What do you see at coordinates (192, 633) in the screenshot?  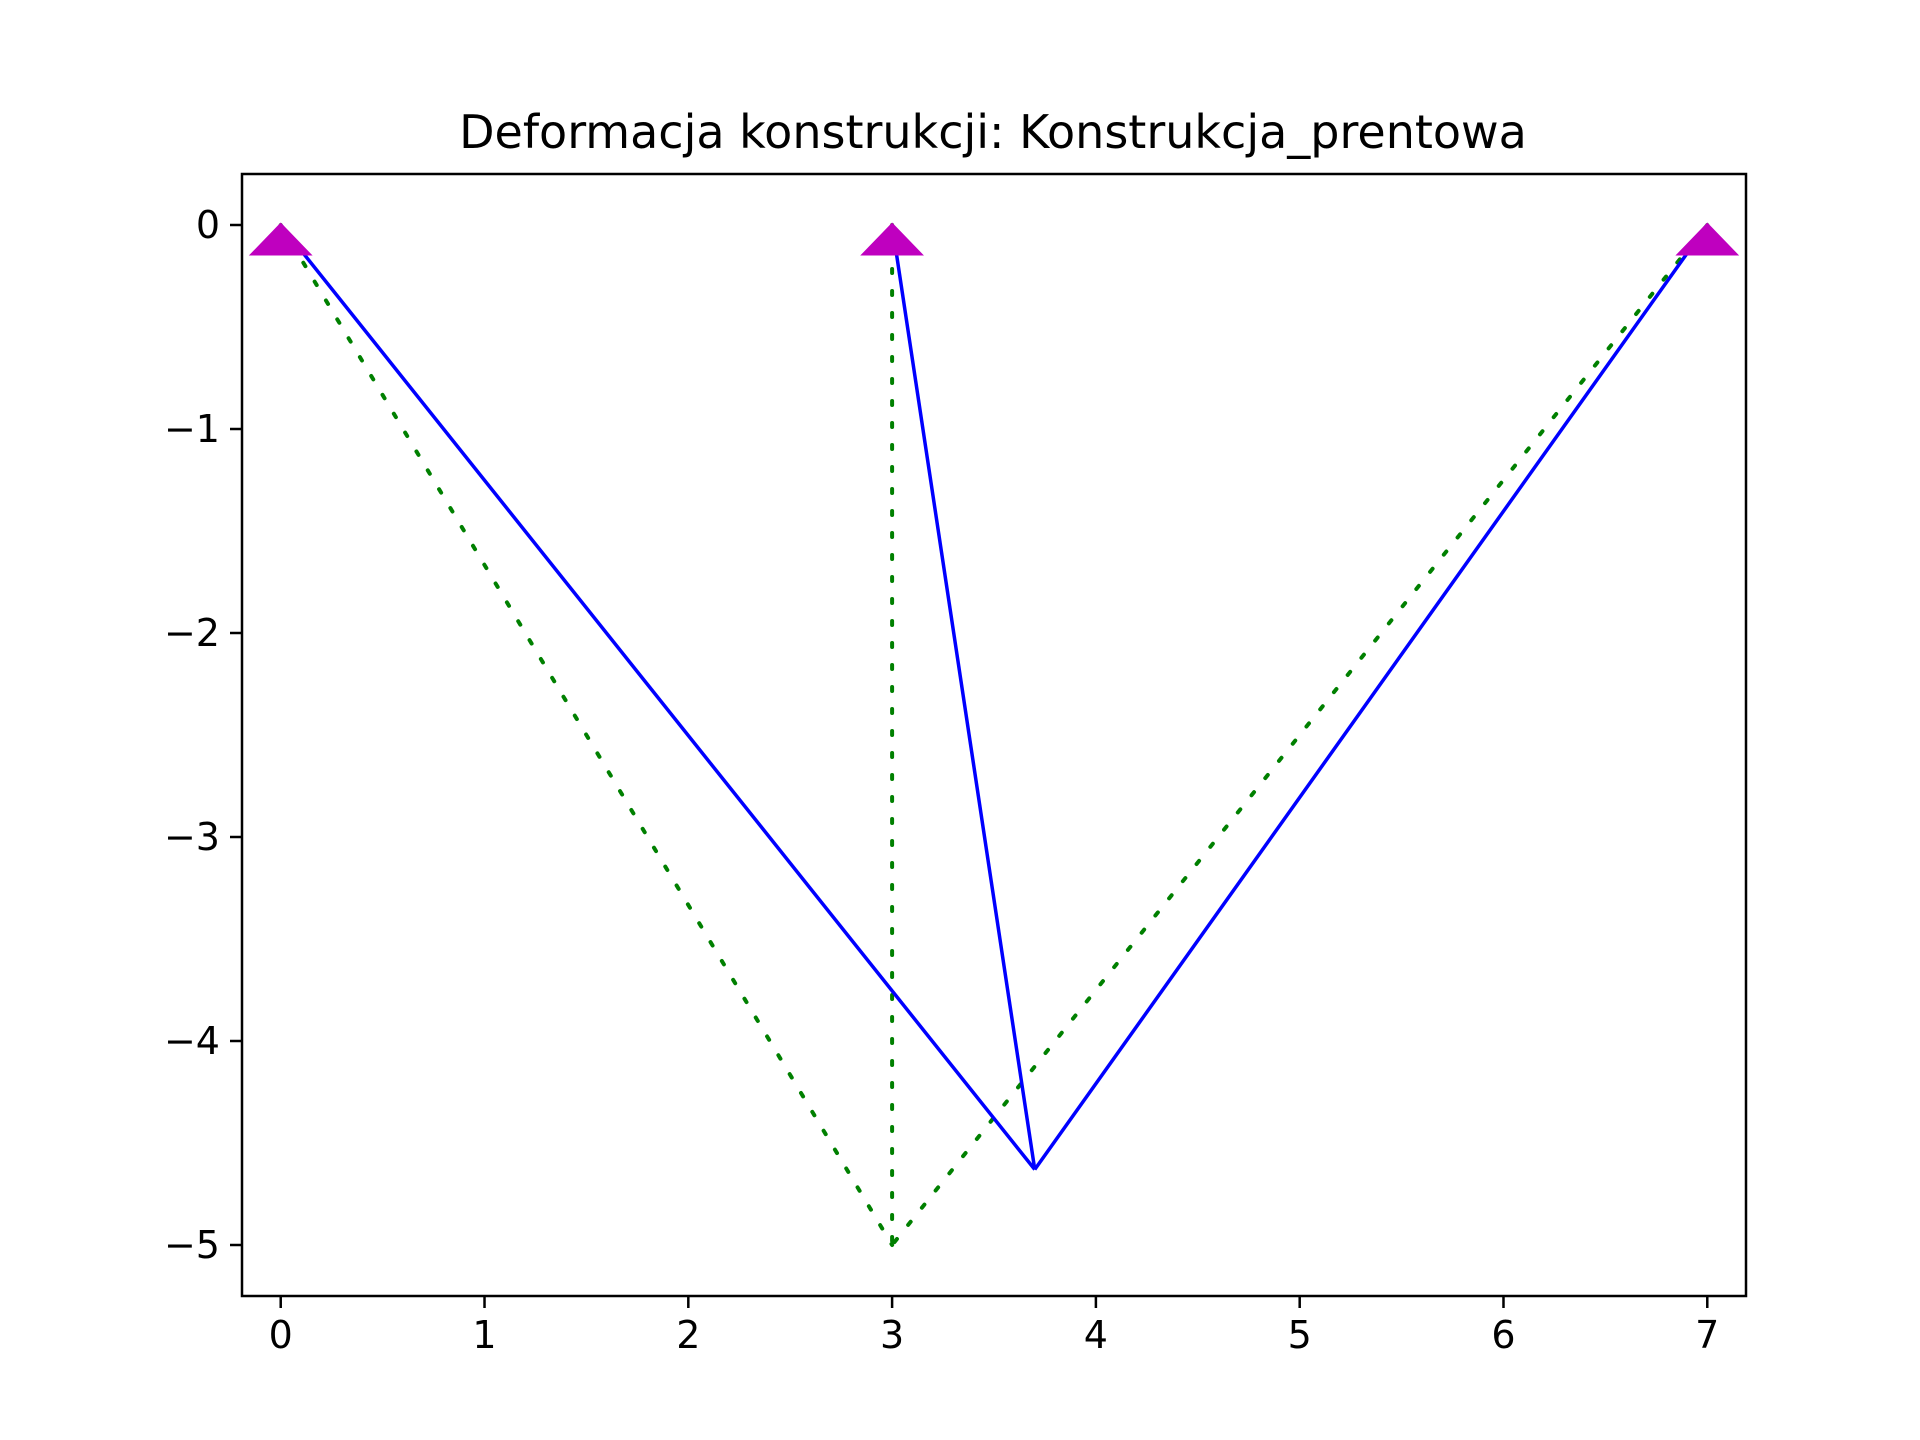 I see `y-tick-label: −2` at bounding box center [192, 633].